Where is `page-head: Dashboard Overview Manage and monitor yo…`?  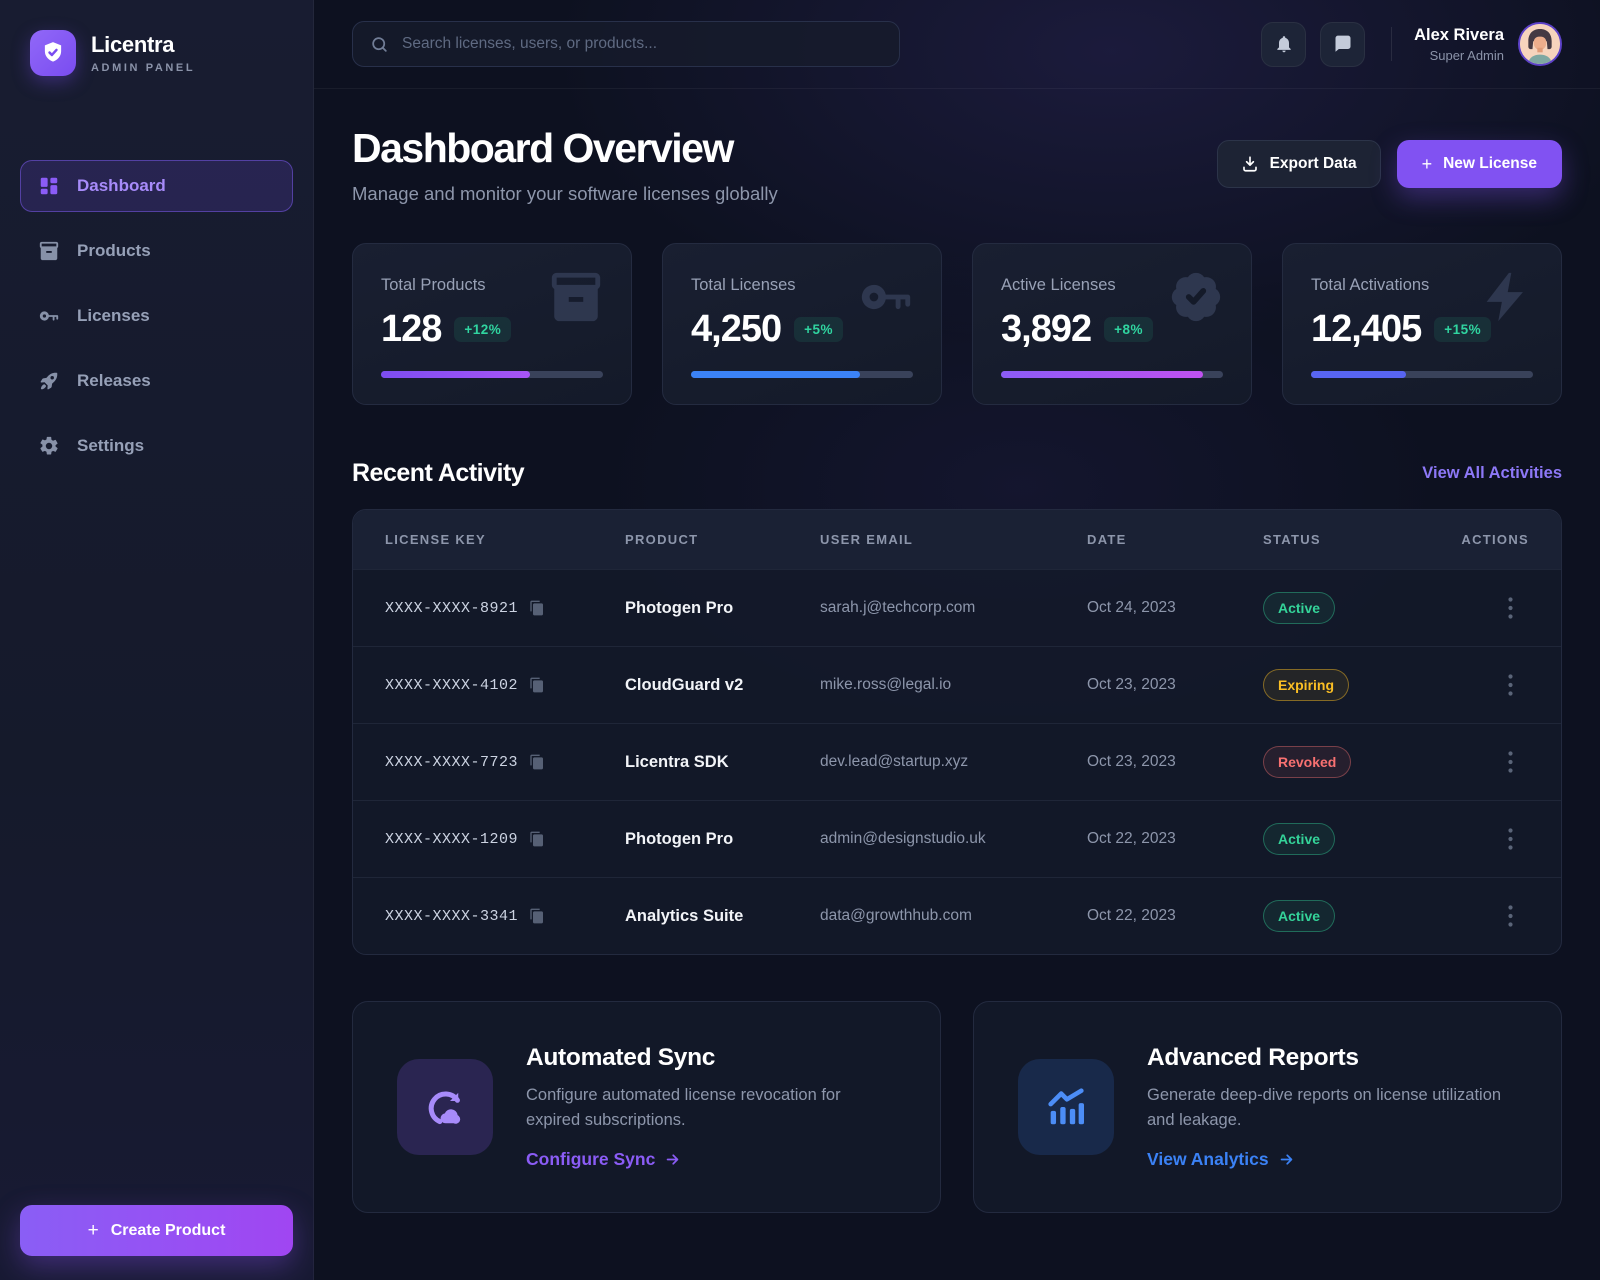
page-head: Dashboard Overview Manage and monitor yo… is located at coordinates (957, 165).